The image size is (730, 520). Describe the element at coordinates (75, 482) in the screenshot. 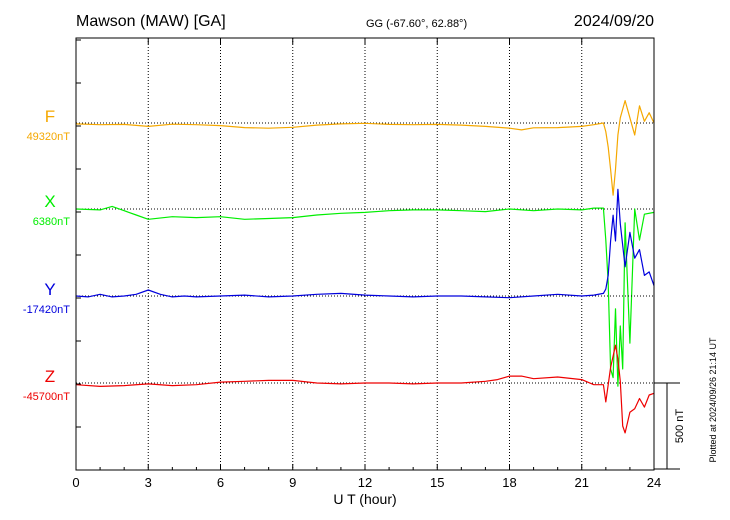

I see `x-tick-label: 0` at that location.